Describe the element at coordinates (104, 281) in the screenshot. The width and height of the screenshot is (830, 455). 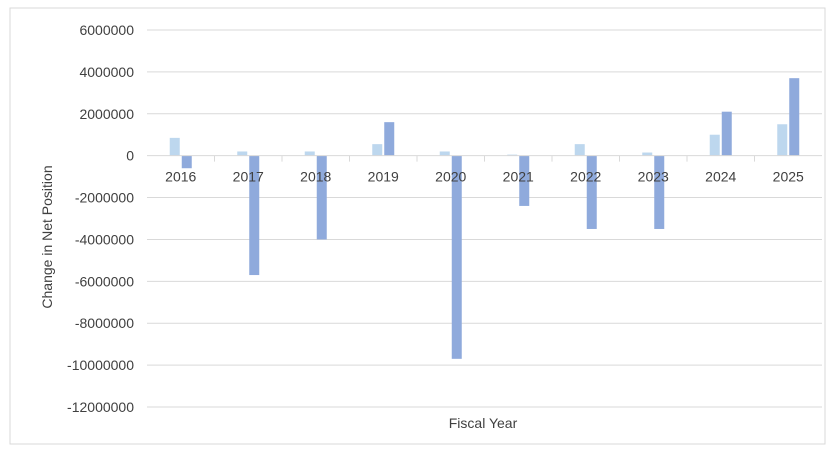
I see `y-tick-label: -6000000` at that location.